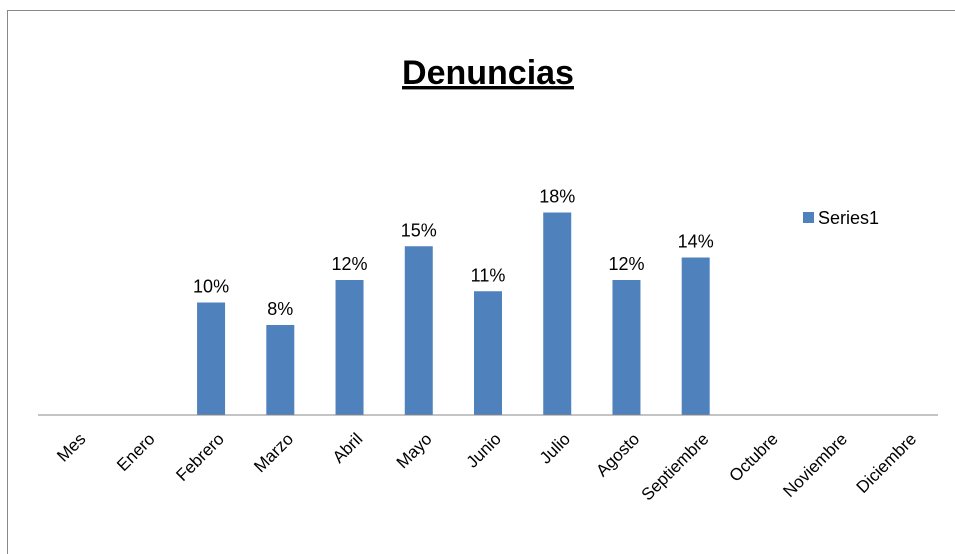 This screenshot has width=955, height=554. What do you see at coordinates (280, 309) in the screenshot?
I see `data-label: 8%` at bounding box center [280, 309].